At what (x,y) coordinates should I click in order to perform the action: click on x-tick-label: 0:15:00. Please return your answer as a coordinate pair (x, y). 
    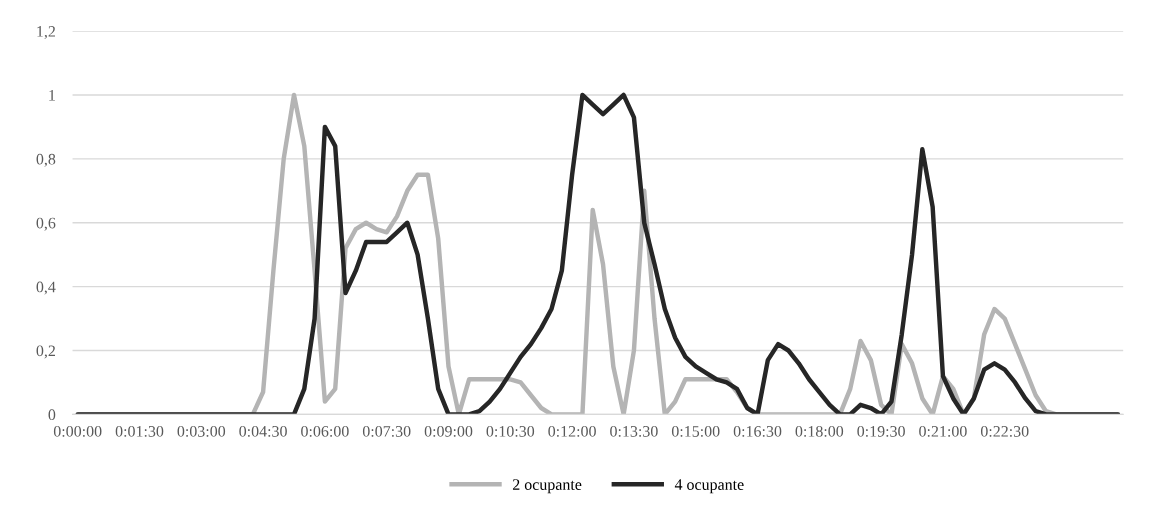
    Looking at the image, I should click on (695, 431).